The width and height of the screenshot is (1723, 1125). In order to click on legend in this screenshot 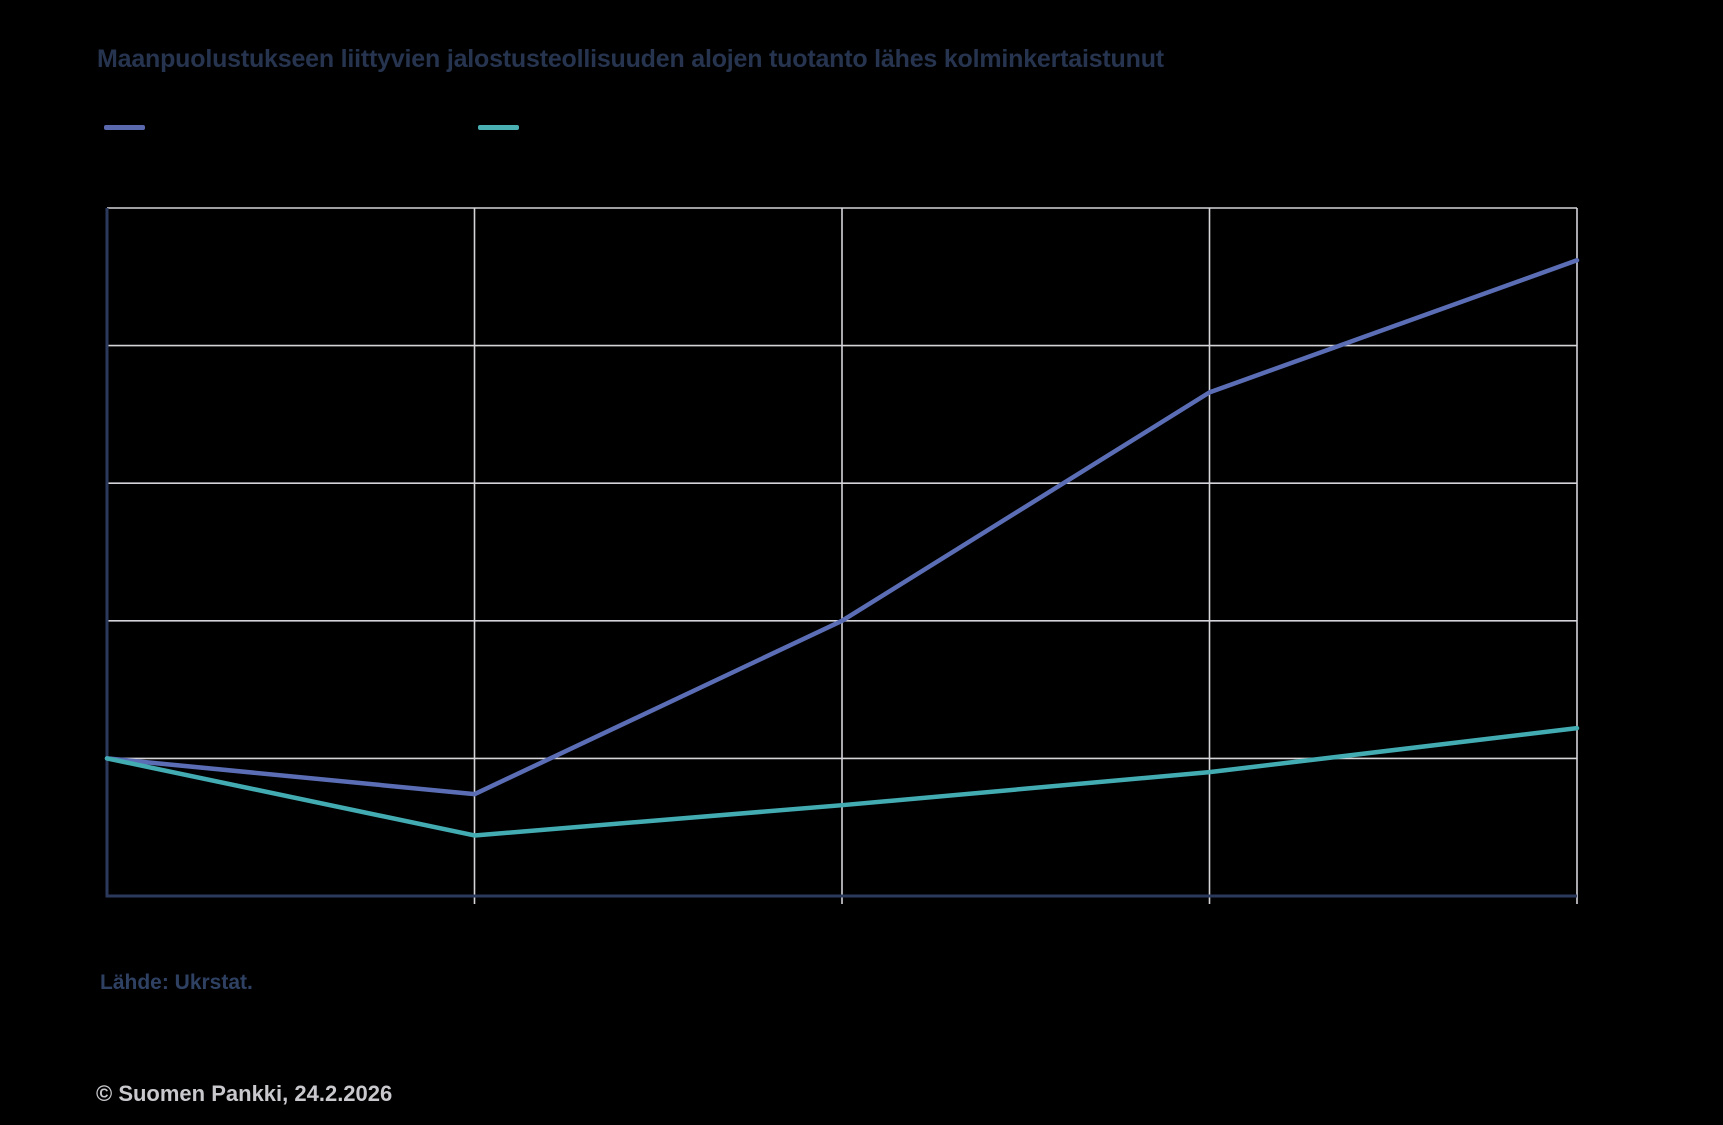, I will do `click(804, 127)`.